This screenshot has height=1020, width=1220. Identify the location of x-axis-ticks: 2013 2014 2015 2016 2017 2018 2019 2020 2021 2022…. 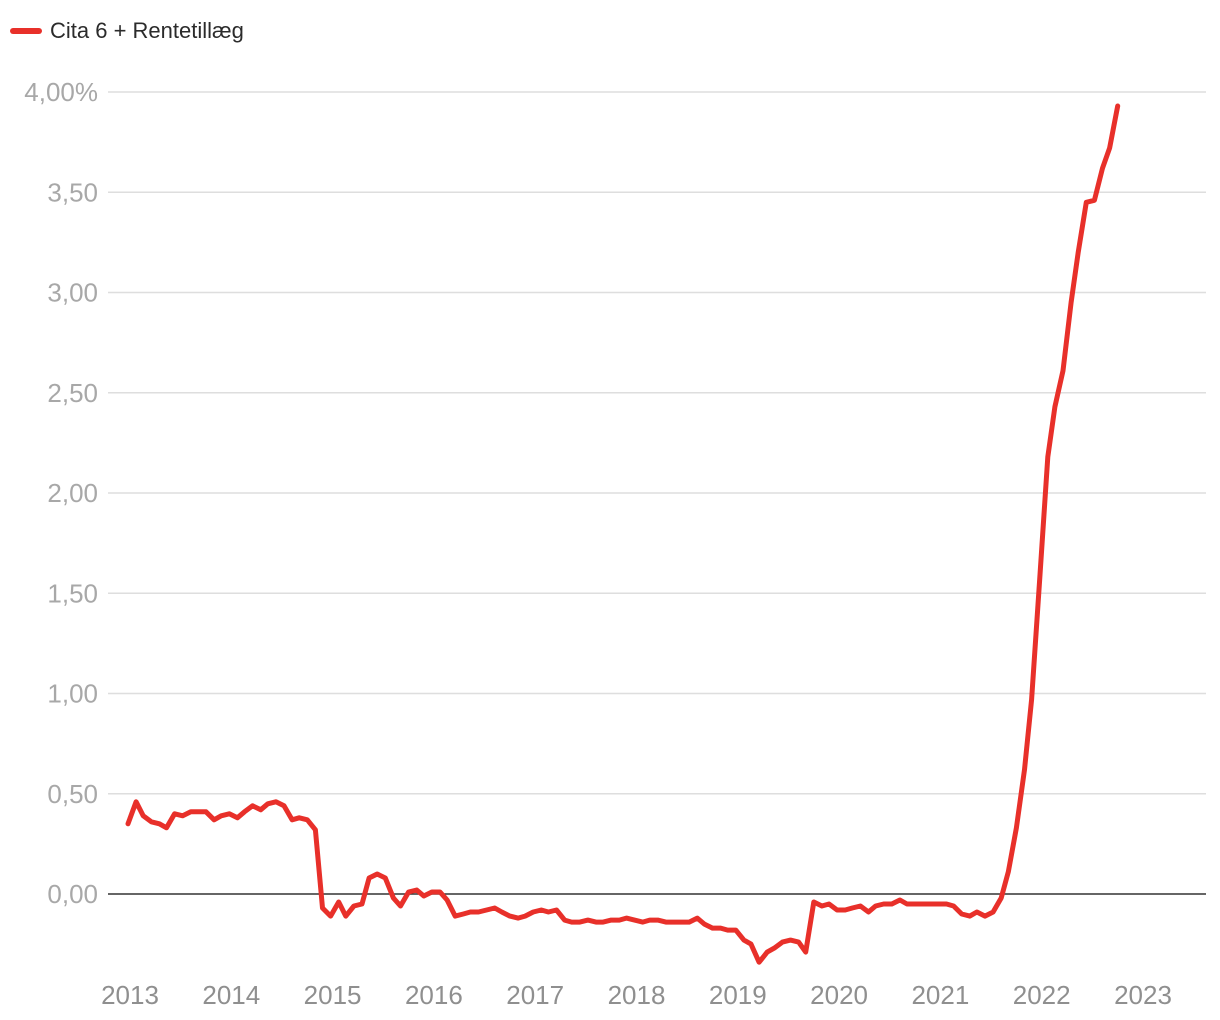
(636, 995).